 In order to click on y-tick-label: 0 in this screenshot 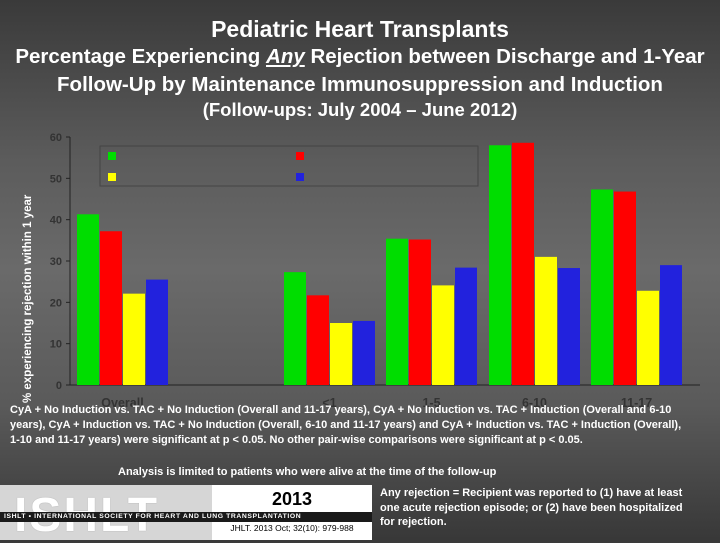, I will do `click(59, 386)`.